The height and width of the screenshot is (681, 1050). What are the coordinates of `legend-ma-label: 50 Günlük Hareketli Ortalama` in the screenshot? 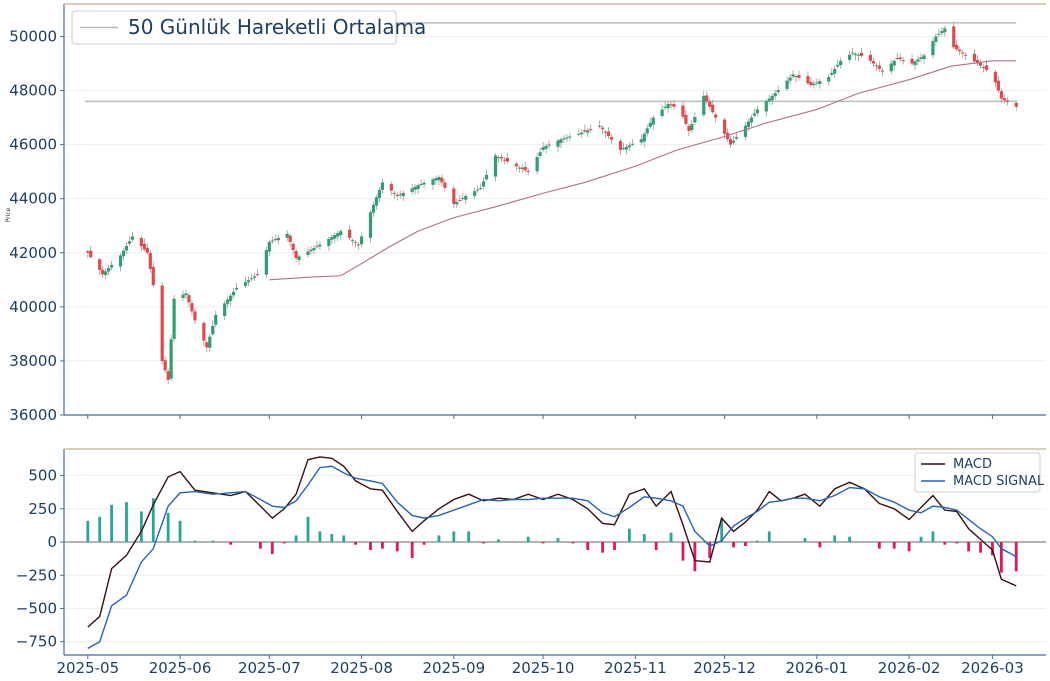 It's located at (277, 27).